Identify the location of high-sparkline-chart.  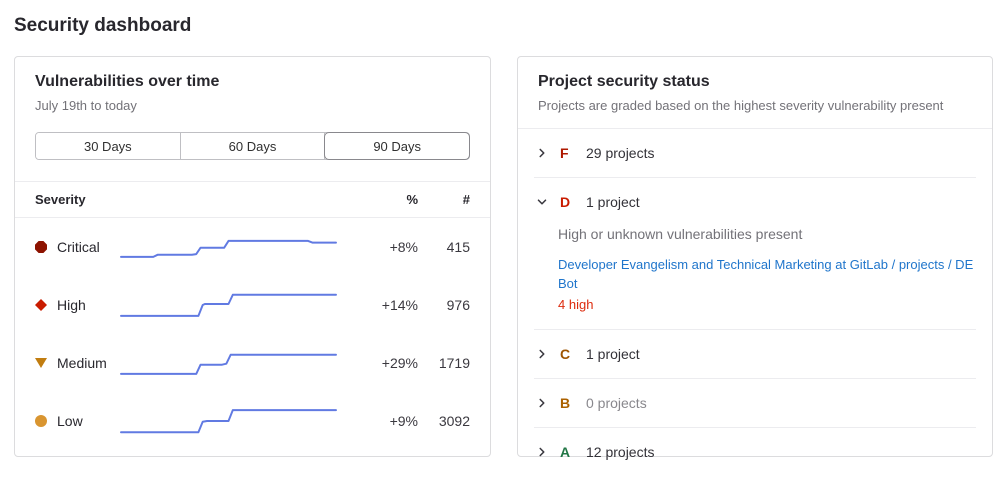
(228, 305).